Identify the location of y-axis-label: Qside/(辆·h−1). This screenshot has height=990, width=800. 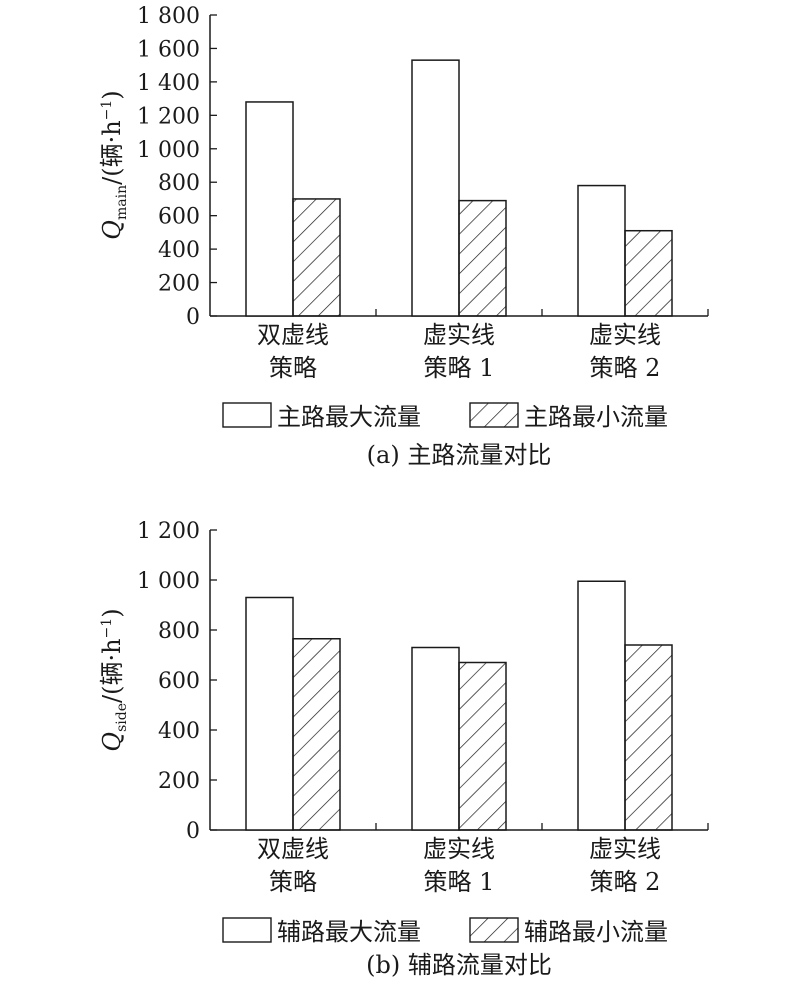
(114, 679).